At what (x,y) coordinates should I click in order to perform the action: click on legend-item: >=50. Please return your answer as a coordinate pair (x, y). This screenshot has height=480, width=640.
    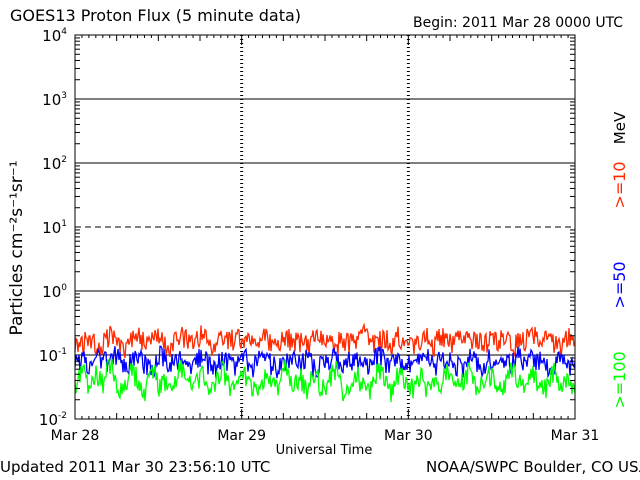
    Looking at the image, I should click on (619, 284).